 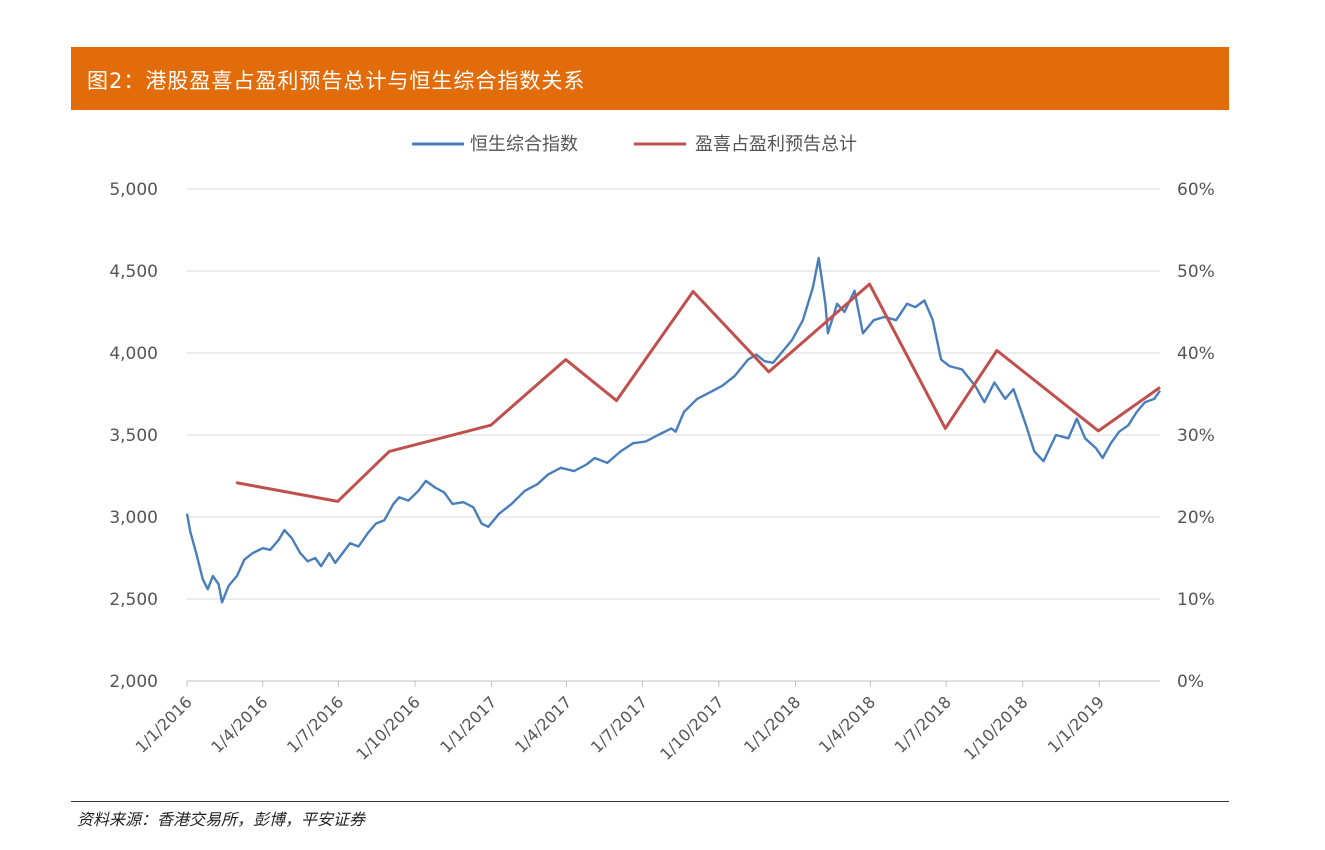 What do you see at coordinates (634, 144) in the screenshot?
I see `legend: 恒生综合指数 盈喜占盈利预告总计` at bounding box center [634, 144].